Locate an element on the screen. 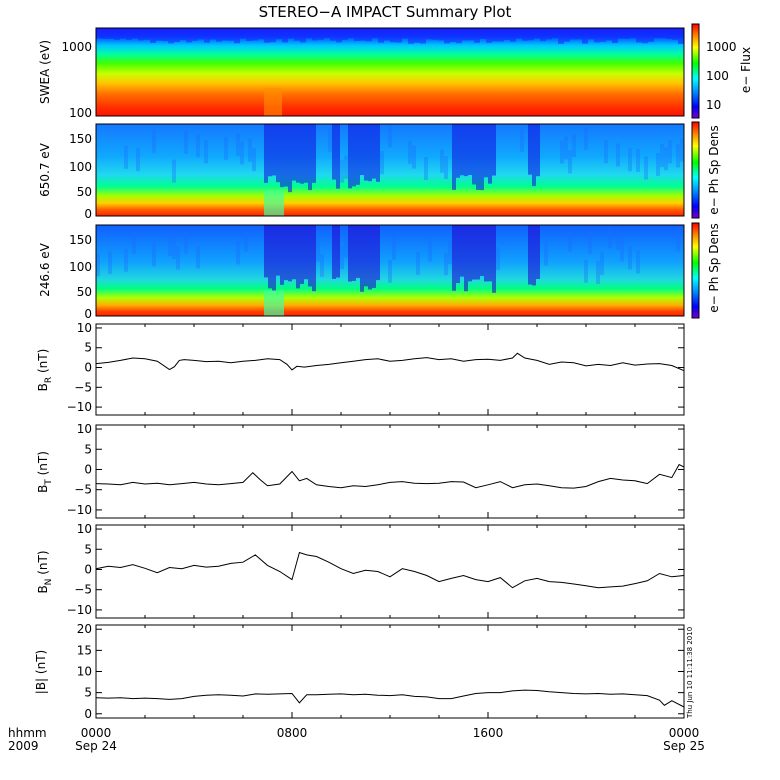 This screenshot has height=780, width=780. x-axis-time-label: hhmm is located at coordinates (27, 733).